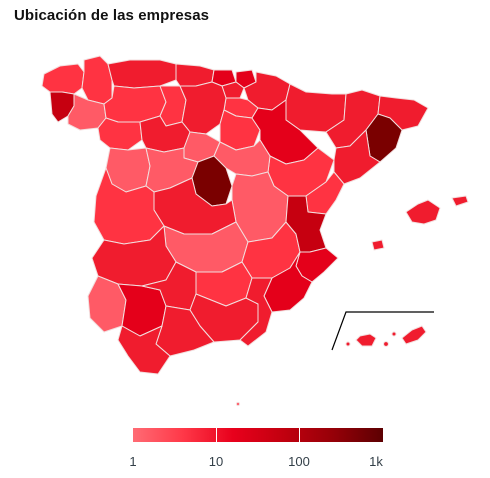 The image size is (490, 478). What do you see at coordinates (258, 435) in the screenshot?
I see `color-scale-bar` at bounding box center [258, 435].